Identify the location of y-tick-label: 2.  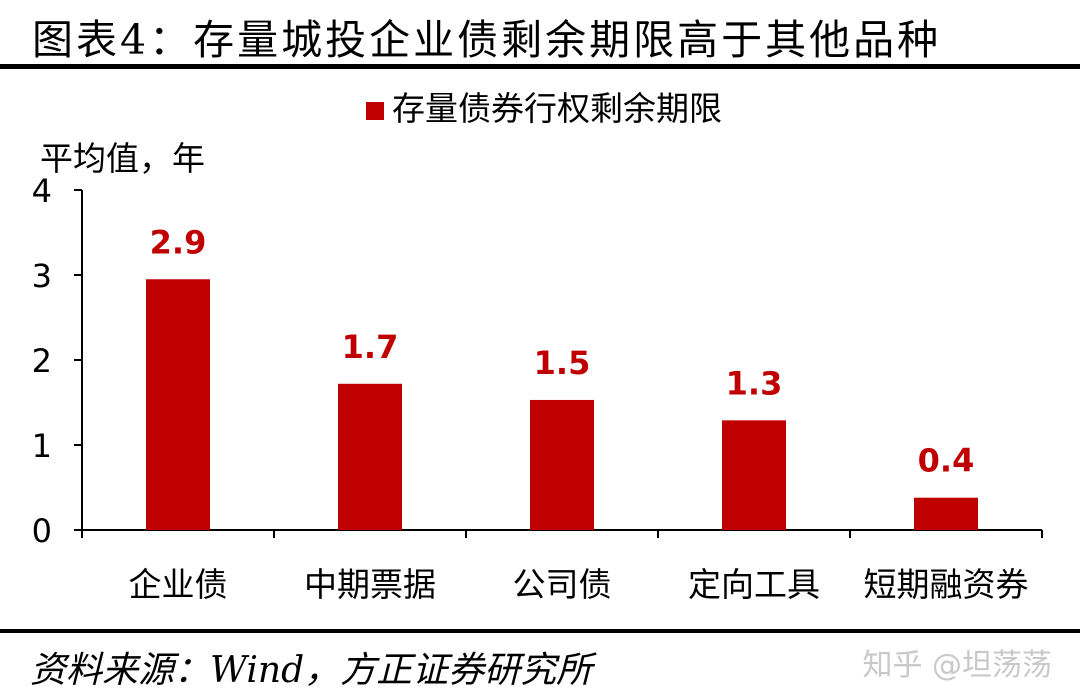
(42, 361).